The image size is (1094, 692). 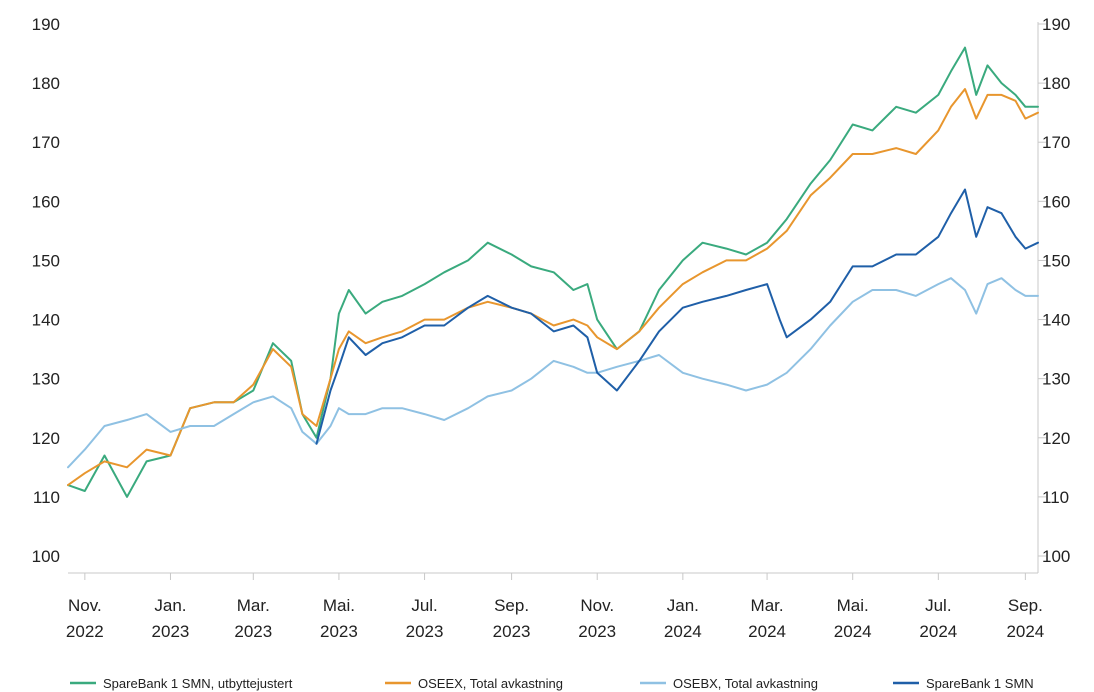 What do you see at coordinates (1054, 290) in the screenshot?
I see `y-axis-right: 100 110 120 130 140 150 160 170 180 190` at bounding box center [1054, 290].